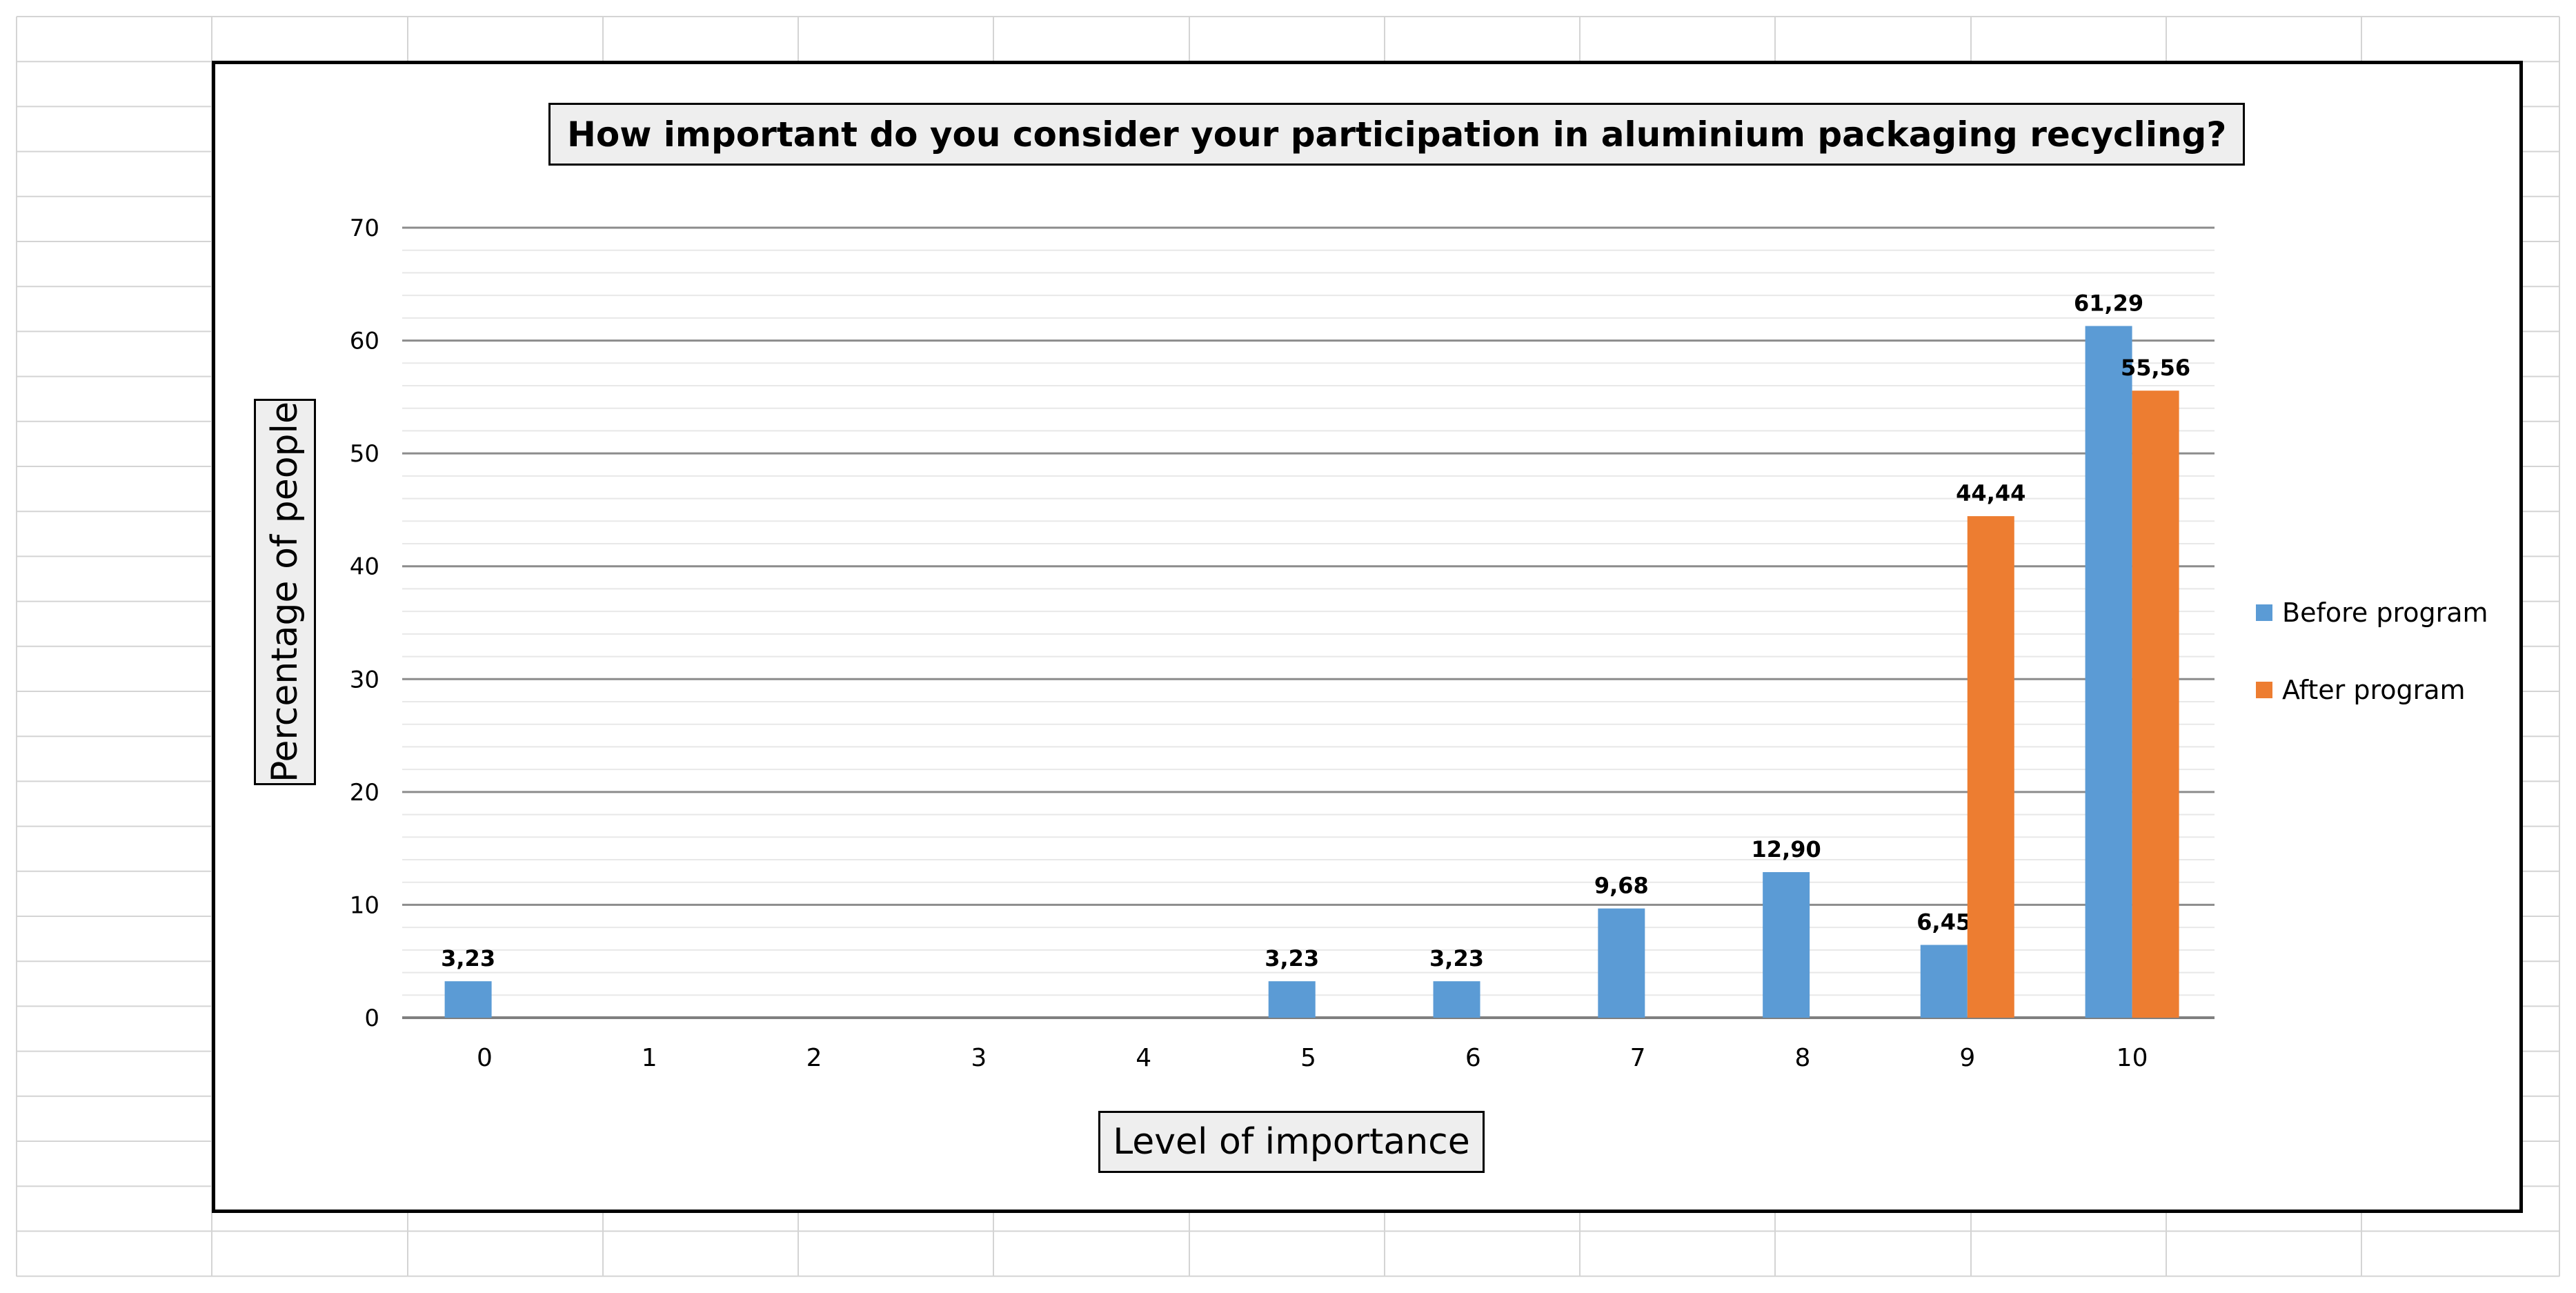  What do you see at coordinates (1967, 1058) in the screenshot?
I see `x-tick-label: 9` at bounding box center [1967, 1058].